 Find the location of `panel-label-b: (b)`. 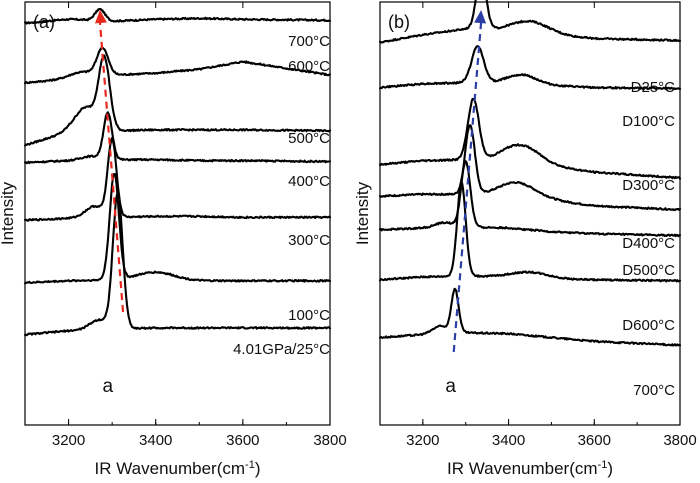

panel-label-b: (b) is located at coordinates (399, 22).